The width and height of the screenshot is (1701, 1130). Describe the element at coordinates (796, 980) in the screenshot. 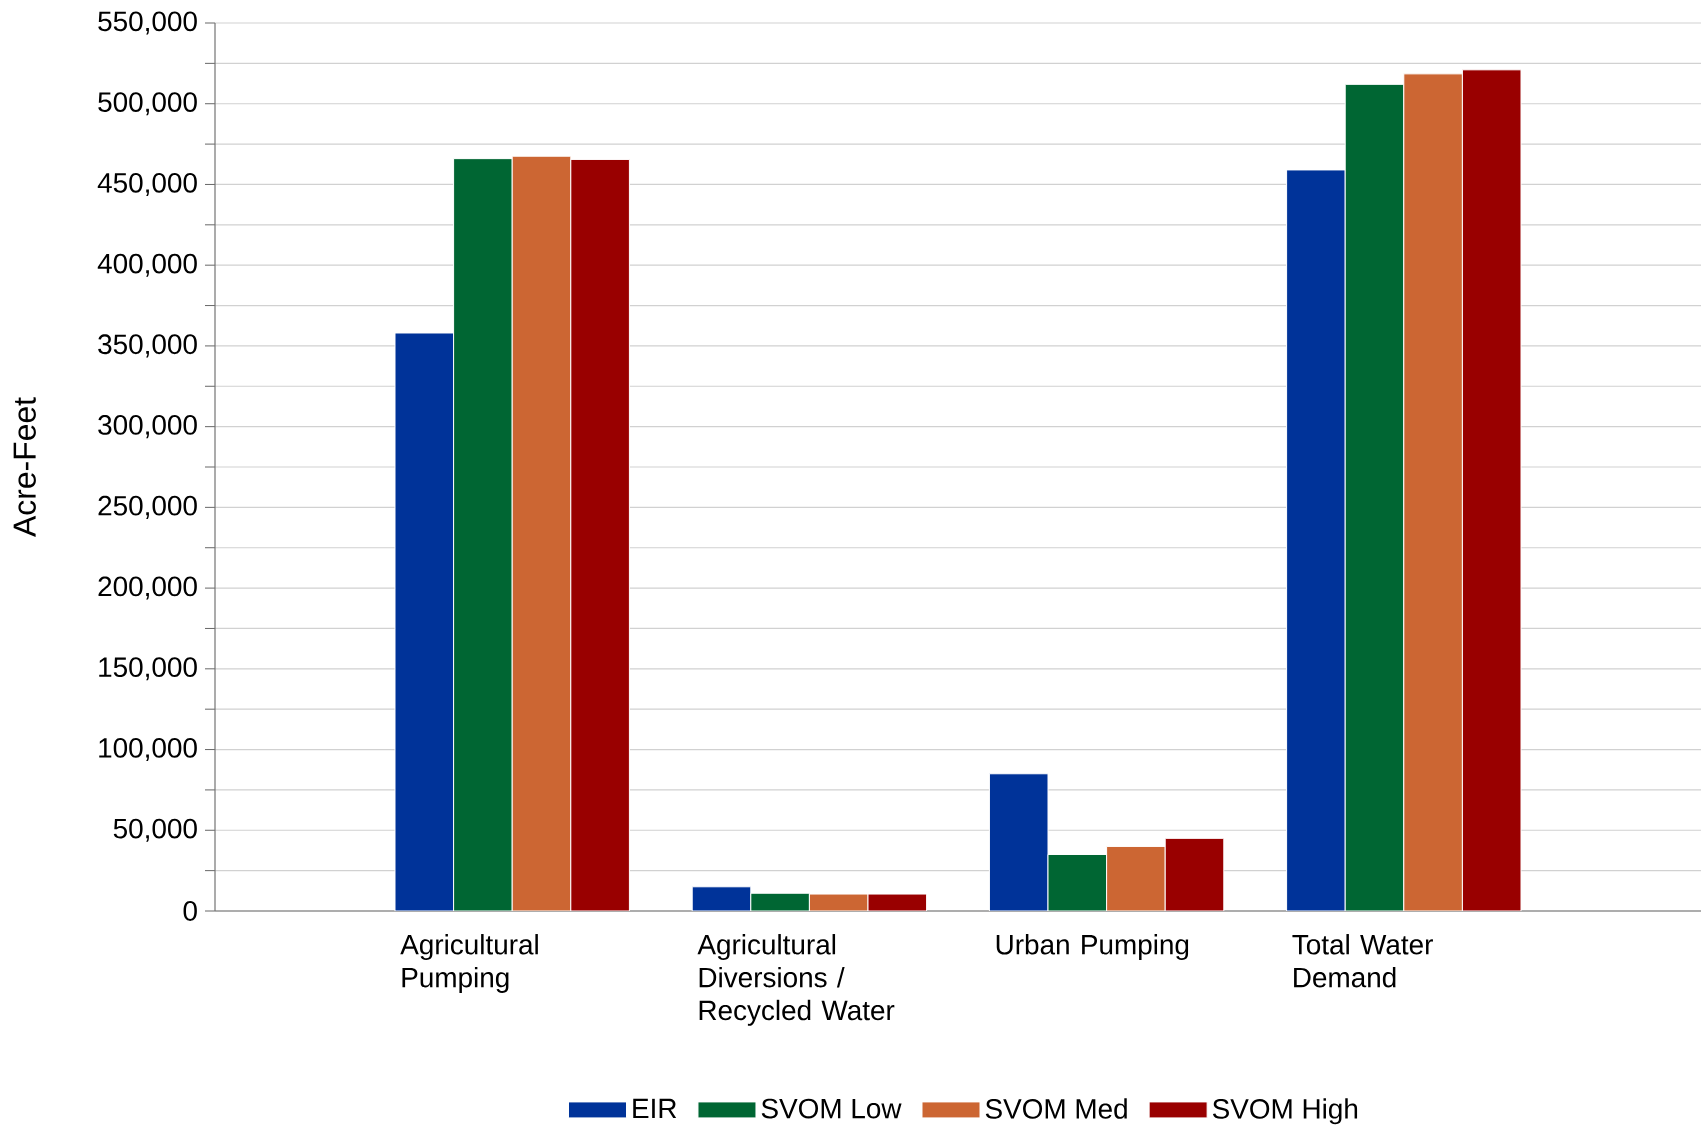

I see `x-tick-label: Agricultural Diversions / Recycled Water` at that location.